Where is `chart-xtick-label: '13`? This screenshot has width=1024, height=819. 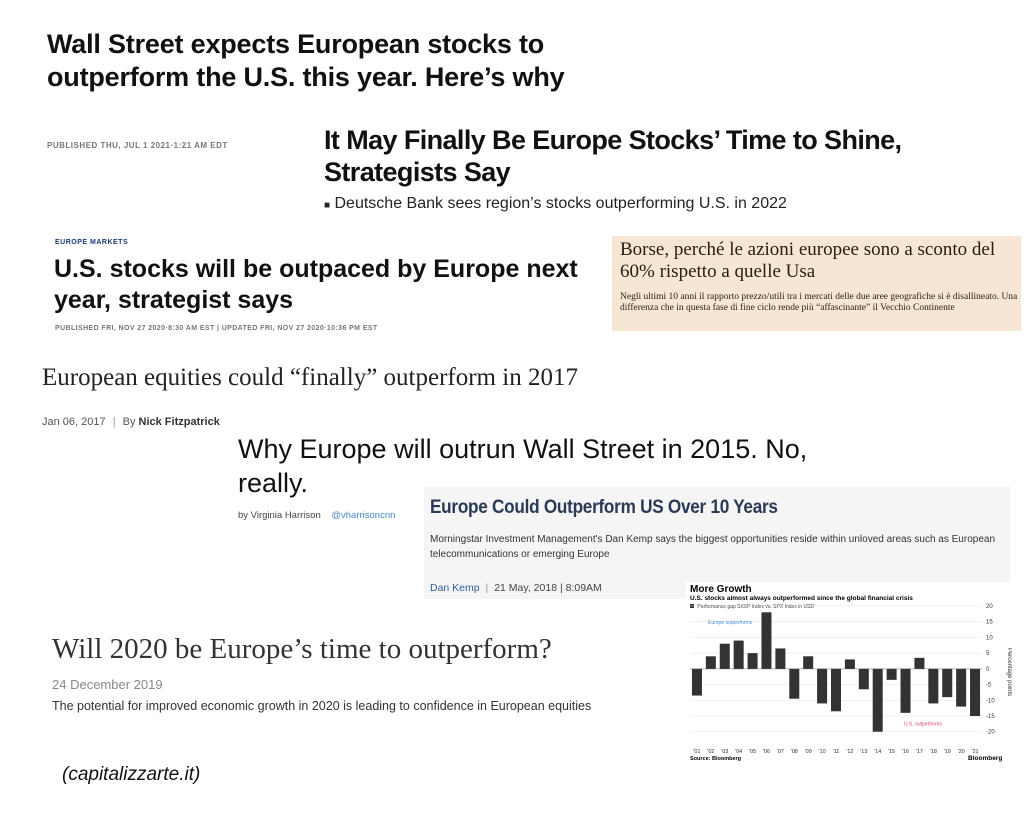 chart-xtick-label: '13 is located at coordinates (863, 752).